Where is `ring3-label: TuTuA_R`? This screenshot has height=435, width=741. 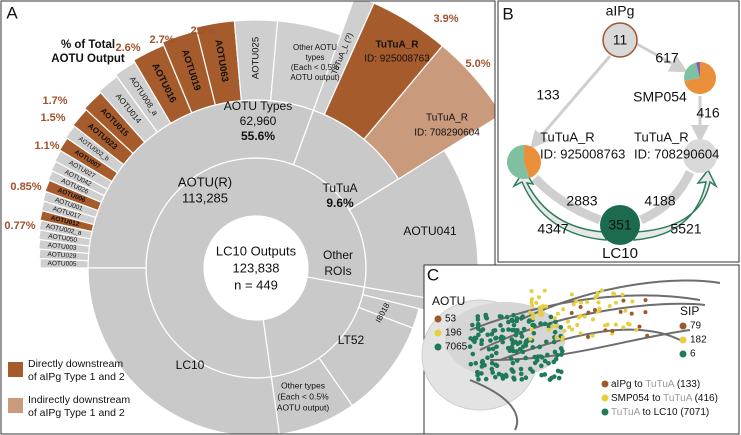
ring3-label: TuTuA_R is located at coordinates (447, 118).